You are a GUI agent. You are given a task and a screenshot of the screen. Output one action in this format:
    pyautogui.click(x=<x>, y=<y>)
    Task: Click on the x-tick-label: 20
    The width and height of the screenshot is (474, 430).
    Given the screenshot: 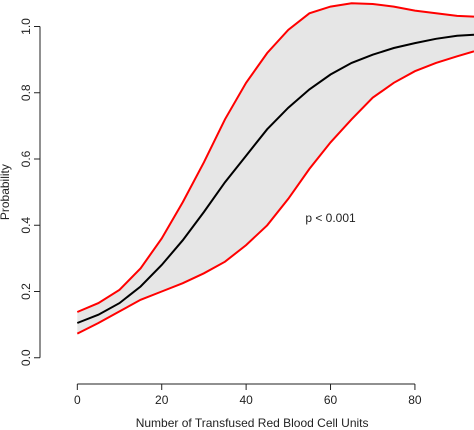 What is the action you would take?
    pyautogui.click(x=162, y=400)
    